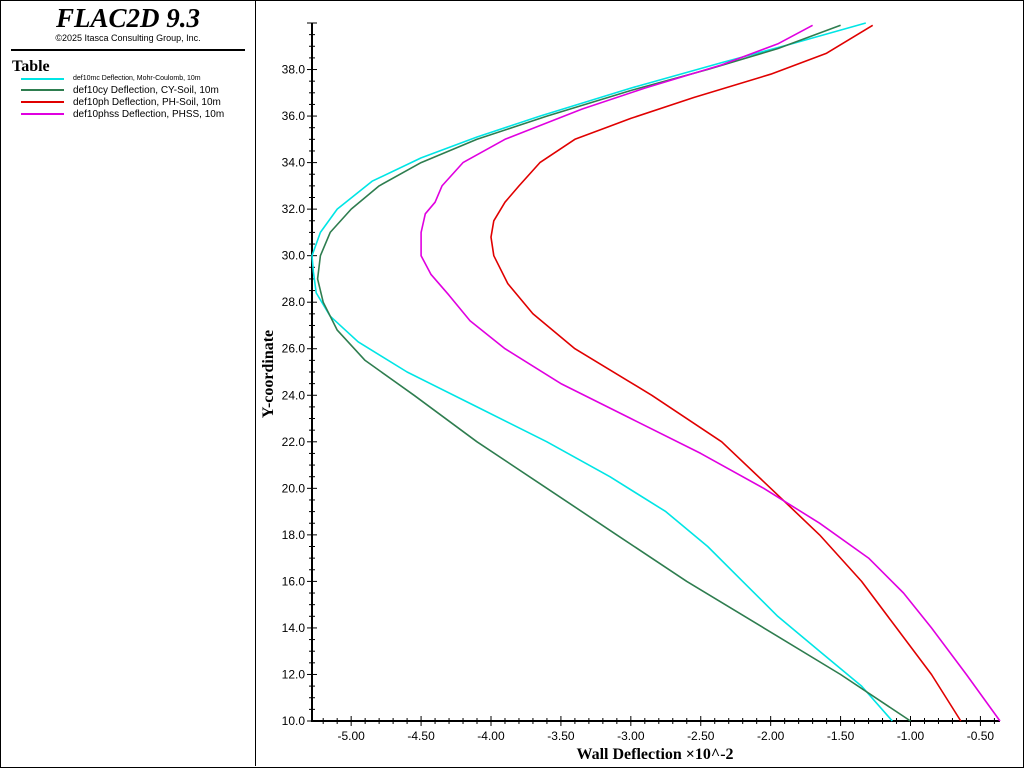  What do you see at coordinates (294, 349) in the screenshot?
I see `y-tick-label: 26.0` at bounding box center [294, 349].